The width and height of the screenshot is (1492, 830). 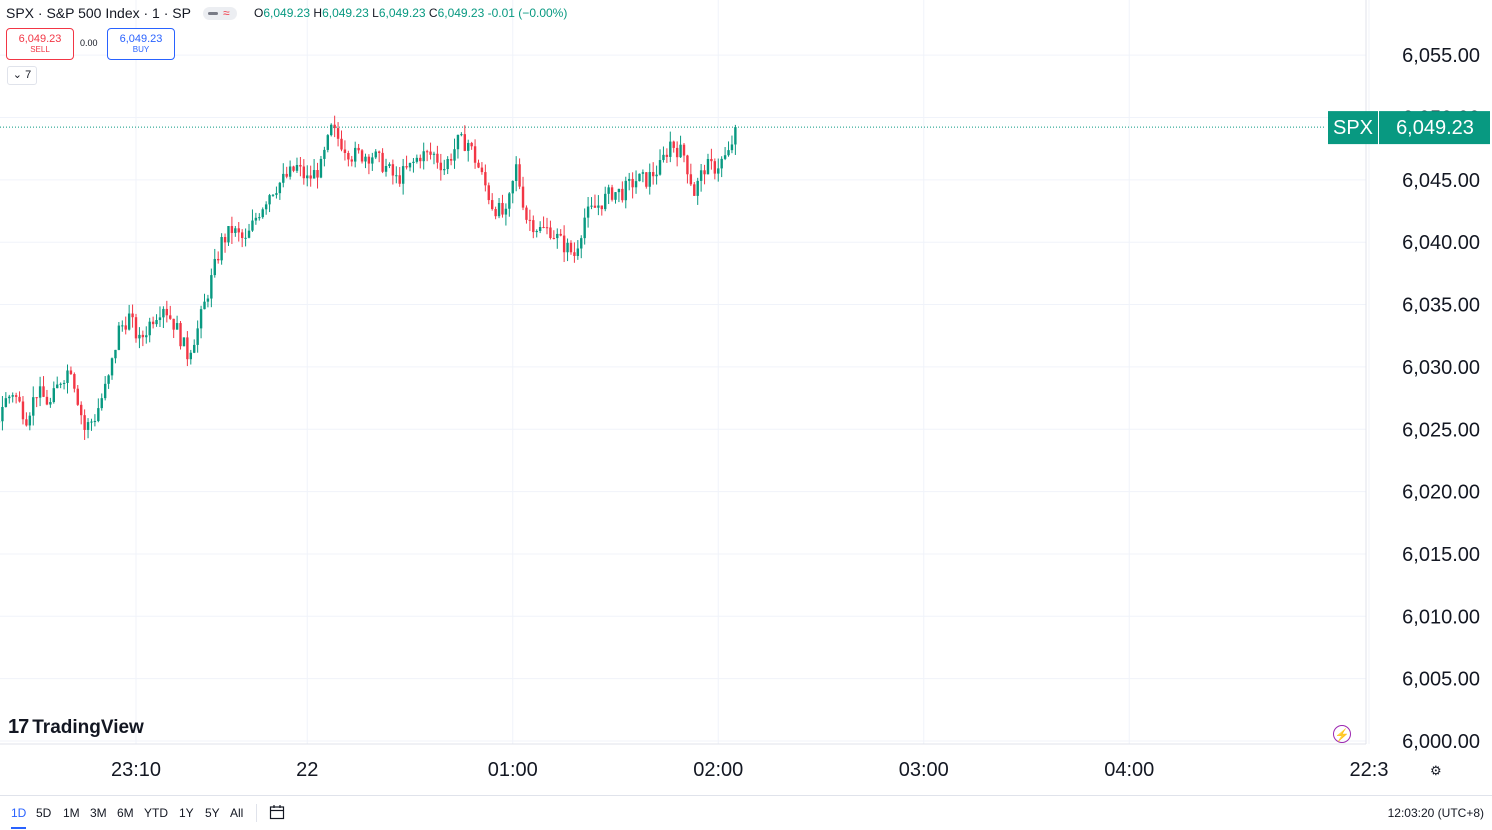 I want to click on range-5y: 5Y, so click(x=212, y=813).